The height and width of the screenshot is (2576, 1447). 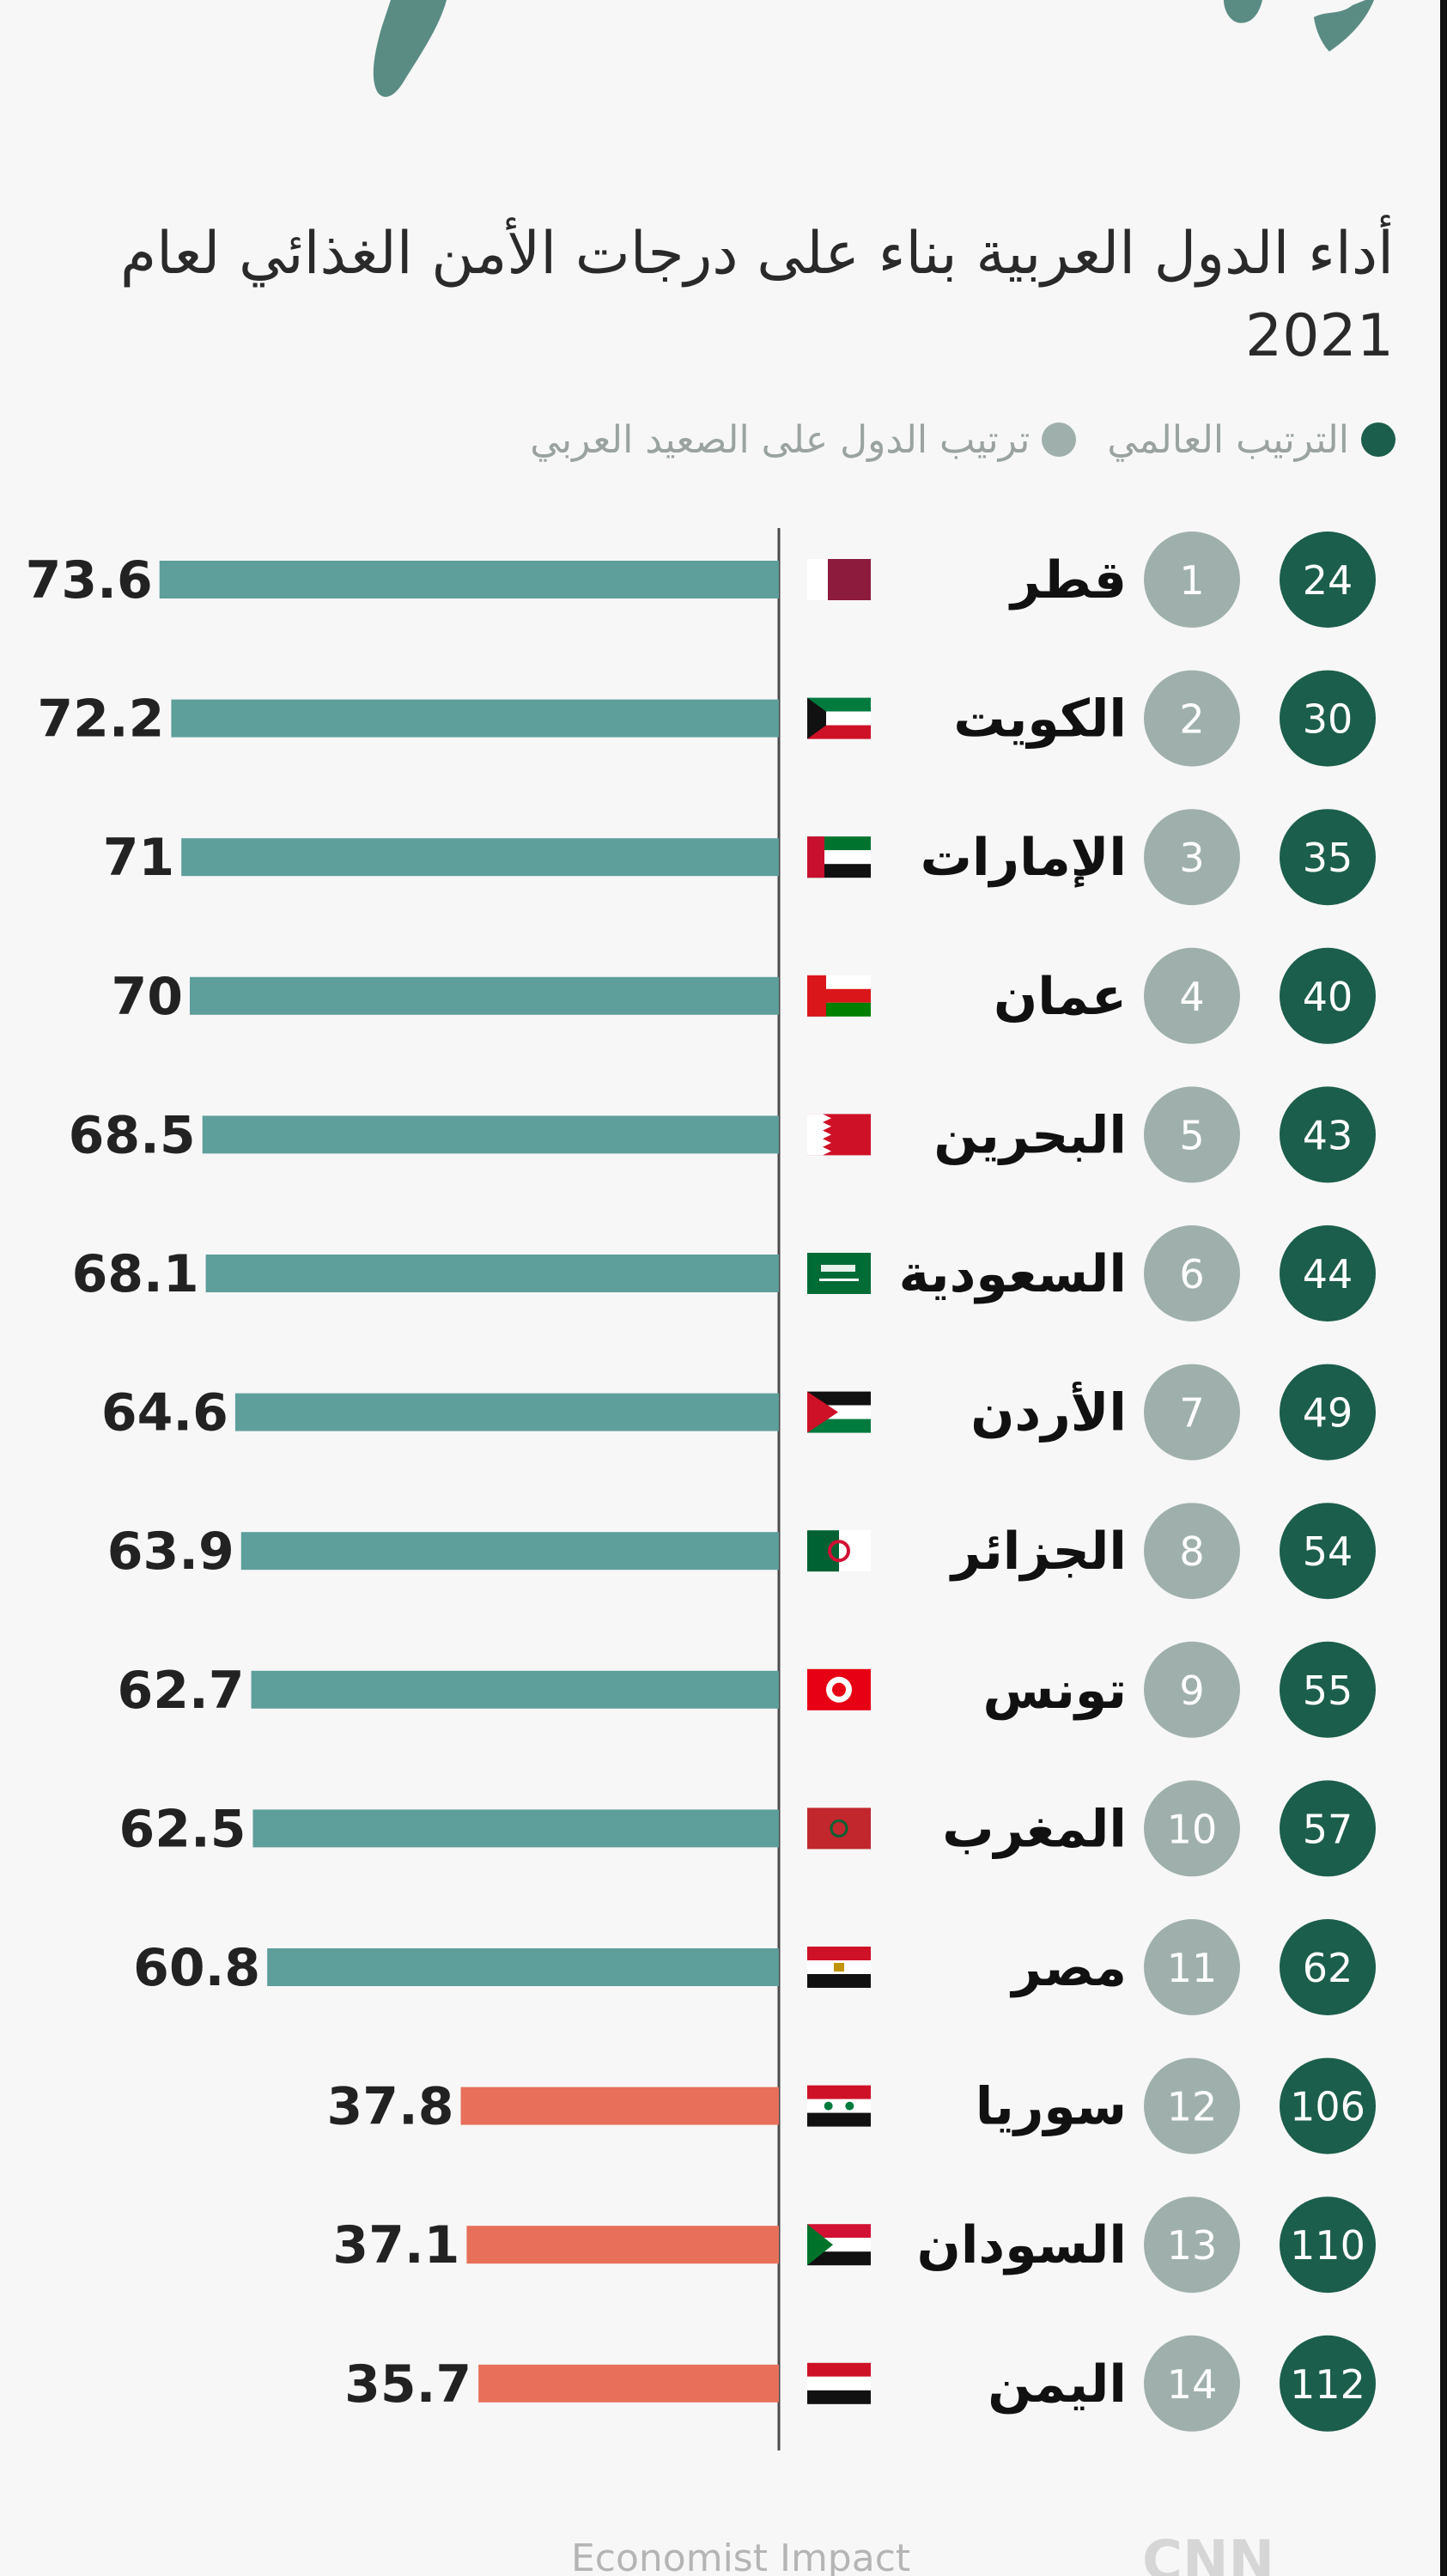 What do you see at coordinates (1378, 440) in the screenshot?
I see `legend-global-dot` at bounding box center [1378, 440].